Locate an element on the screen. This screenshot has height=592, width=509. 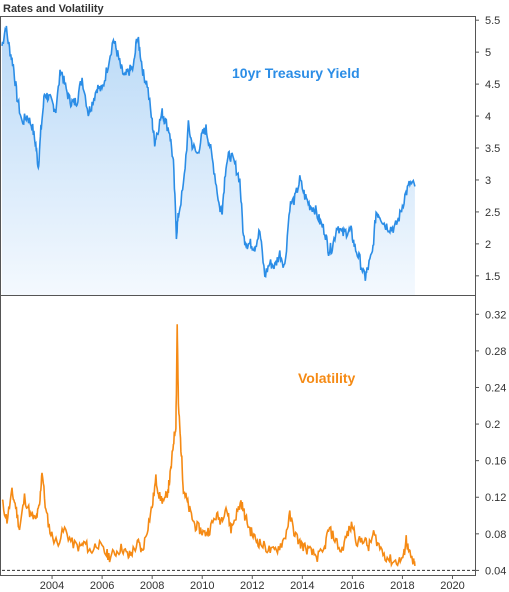
yield-y-tick-label: 5 is located at coordinates (488, 53).